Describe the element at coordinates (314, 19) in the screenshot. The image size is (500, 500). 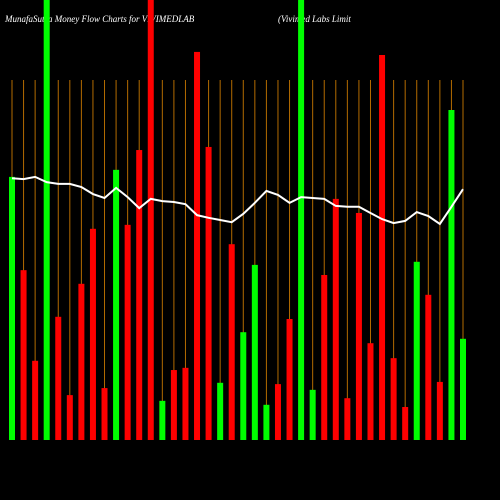
I see `chart-subtitle: (Vivimed Labs Limit` at that location.